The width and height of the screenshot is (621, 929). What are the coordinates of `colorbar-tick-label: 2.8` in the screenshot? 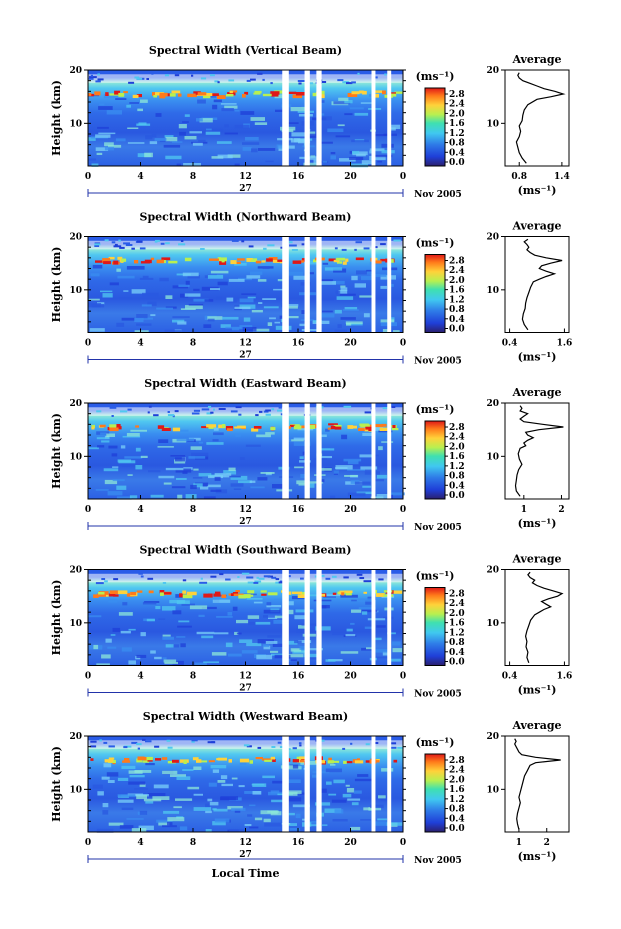 It's located at (457, 428).